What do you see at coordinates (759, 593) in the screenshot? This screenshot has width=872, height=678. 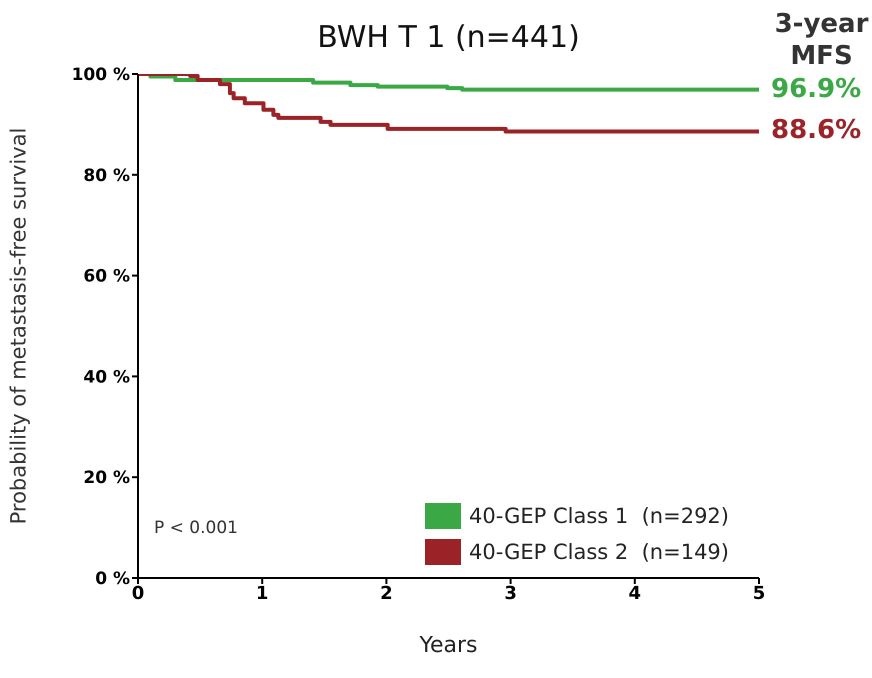 I see `x-tick-label: 5` at bounding box center [759, 593].